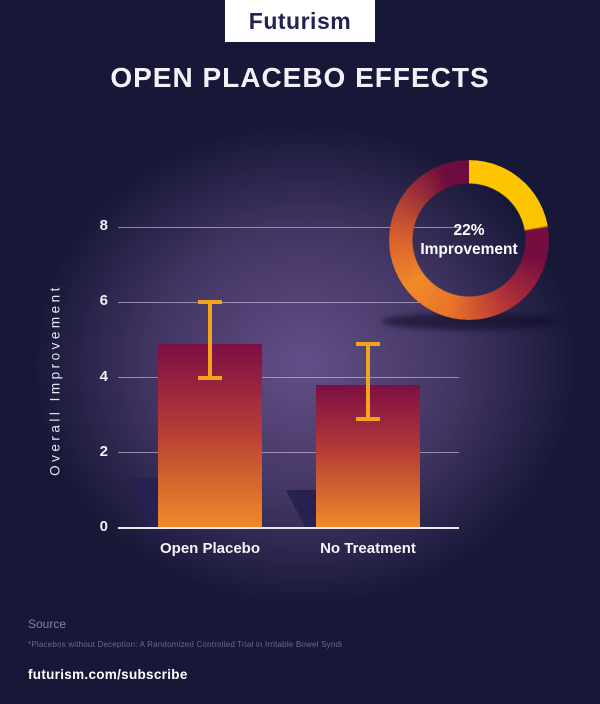  I want to click on futurism-logo: Futurism, so click(300, 21).